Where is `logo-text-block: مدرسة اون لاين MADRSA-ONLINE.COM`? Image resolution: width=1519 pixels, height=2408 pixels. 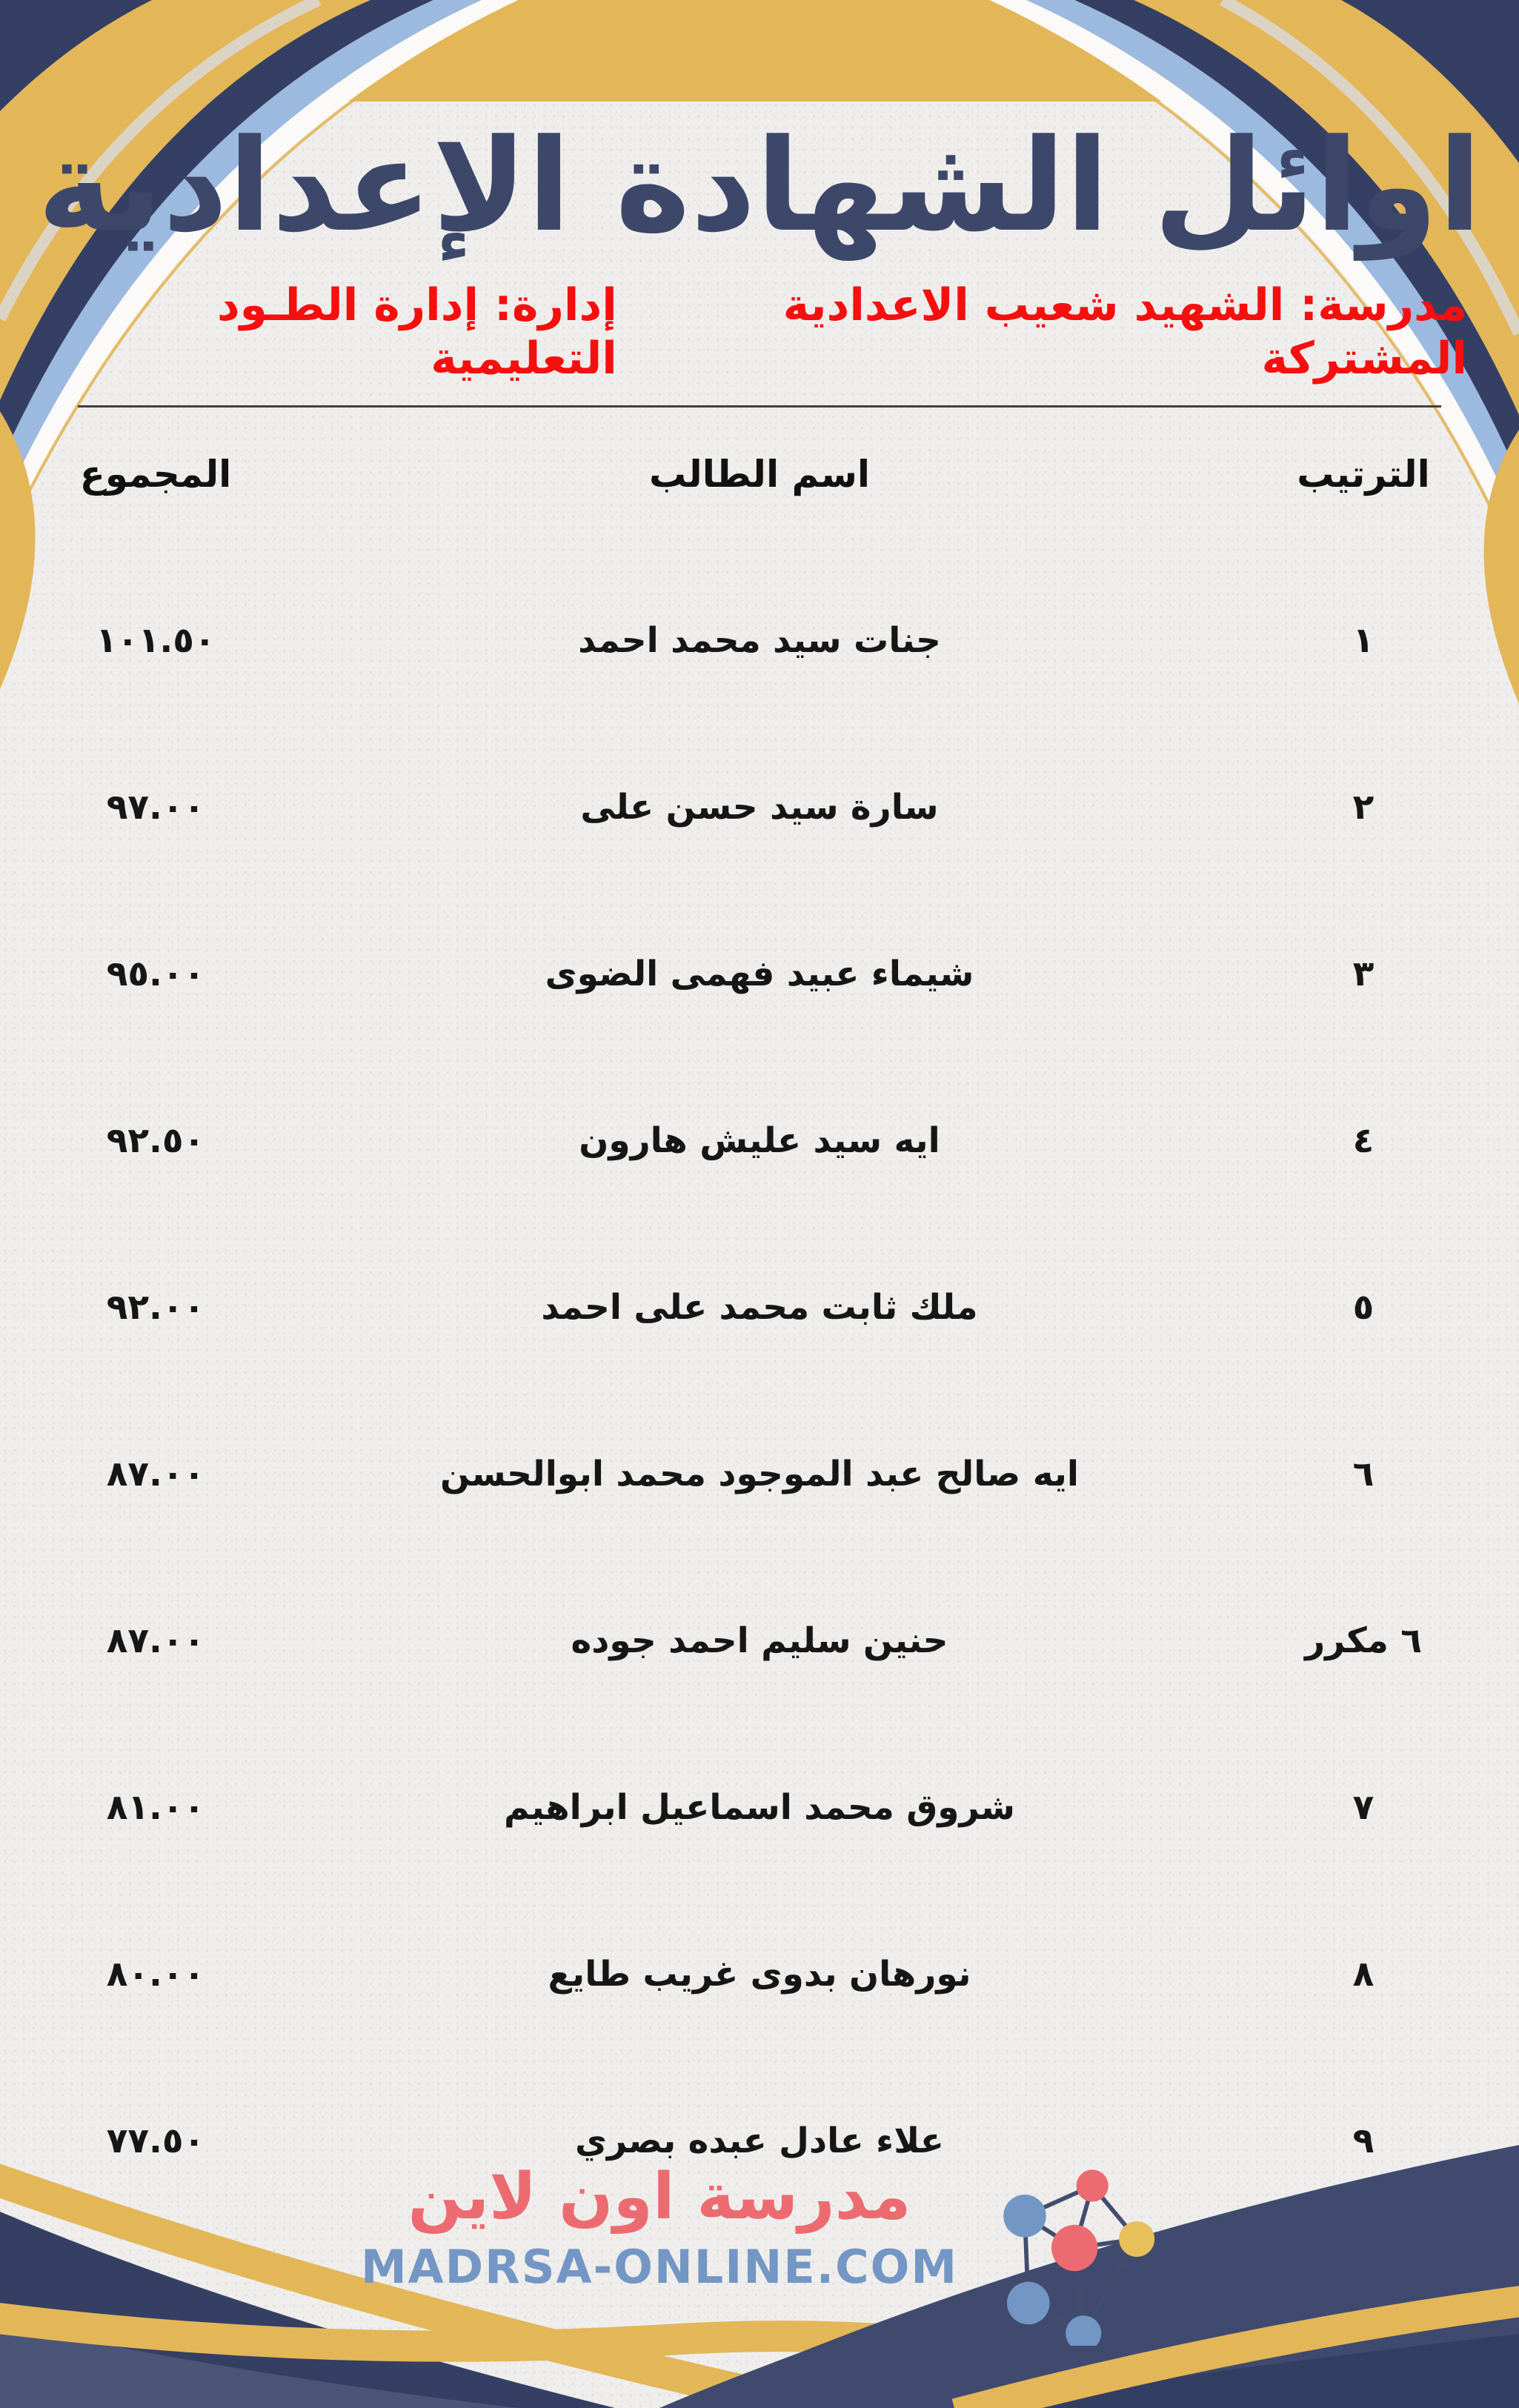 logo-text-block: مدرسة اون لاين MADRSA-ONLINE.COM is located at coordinates (659, 2226).